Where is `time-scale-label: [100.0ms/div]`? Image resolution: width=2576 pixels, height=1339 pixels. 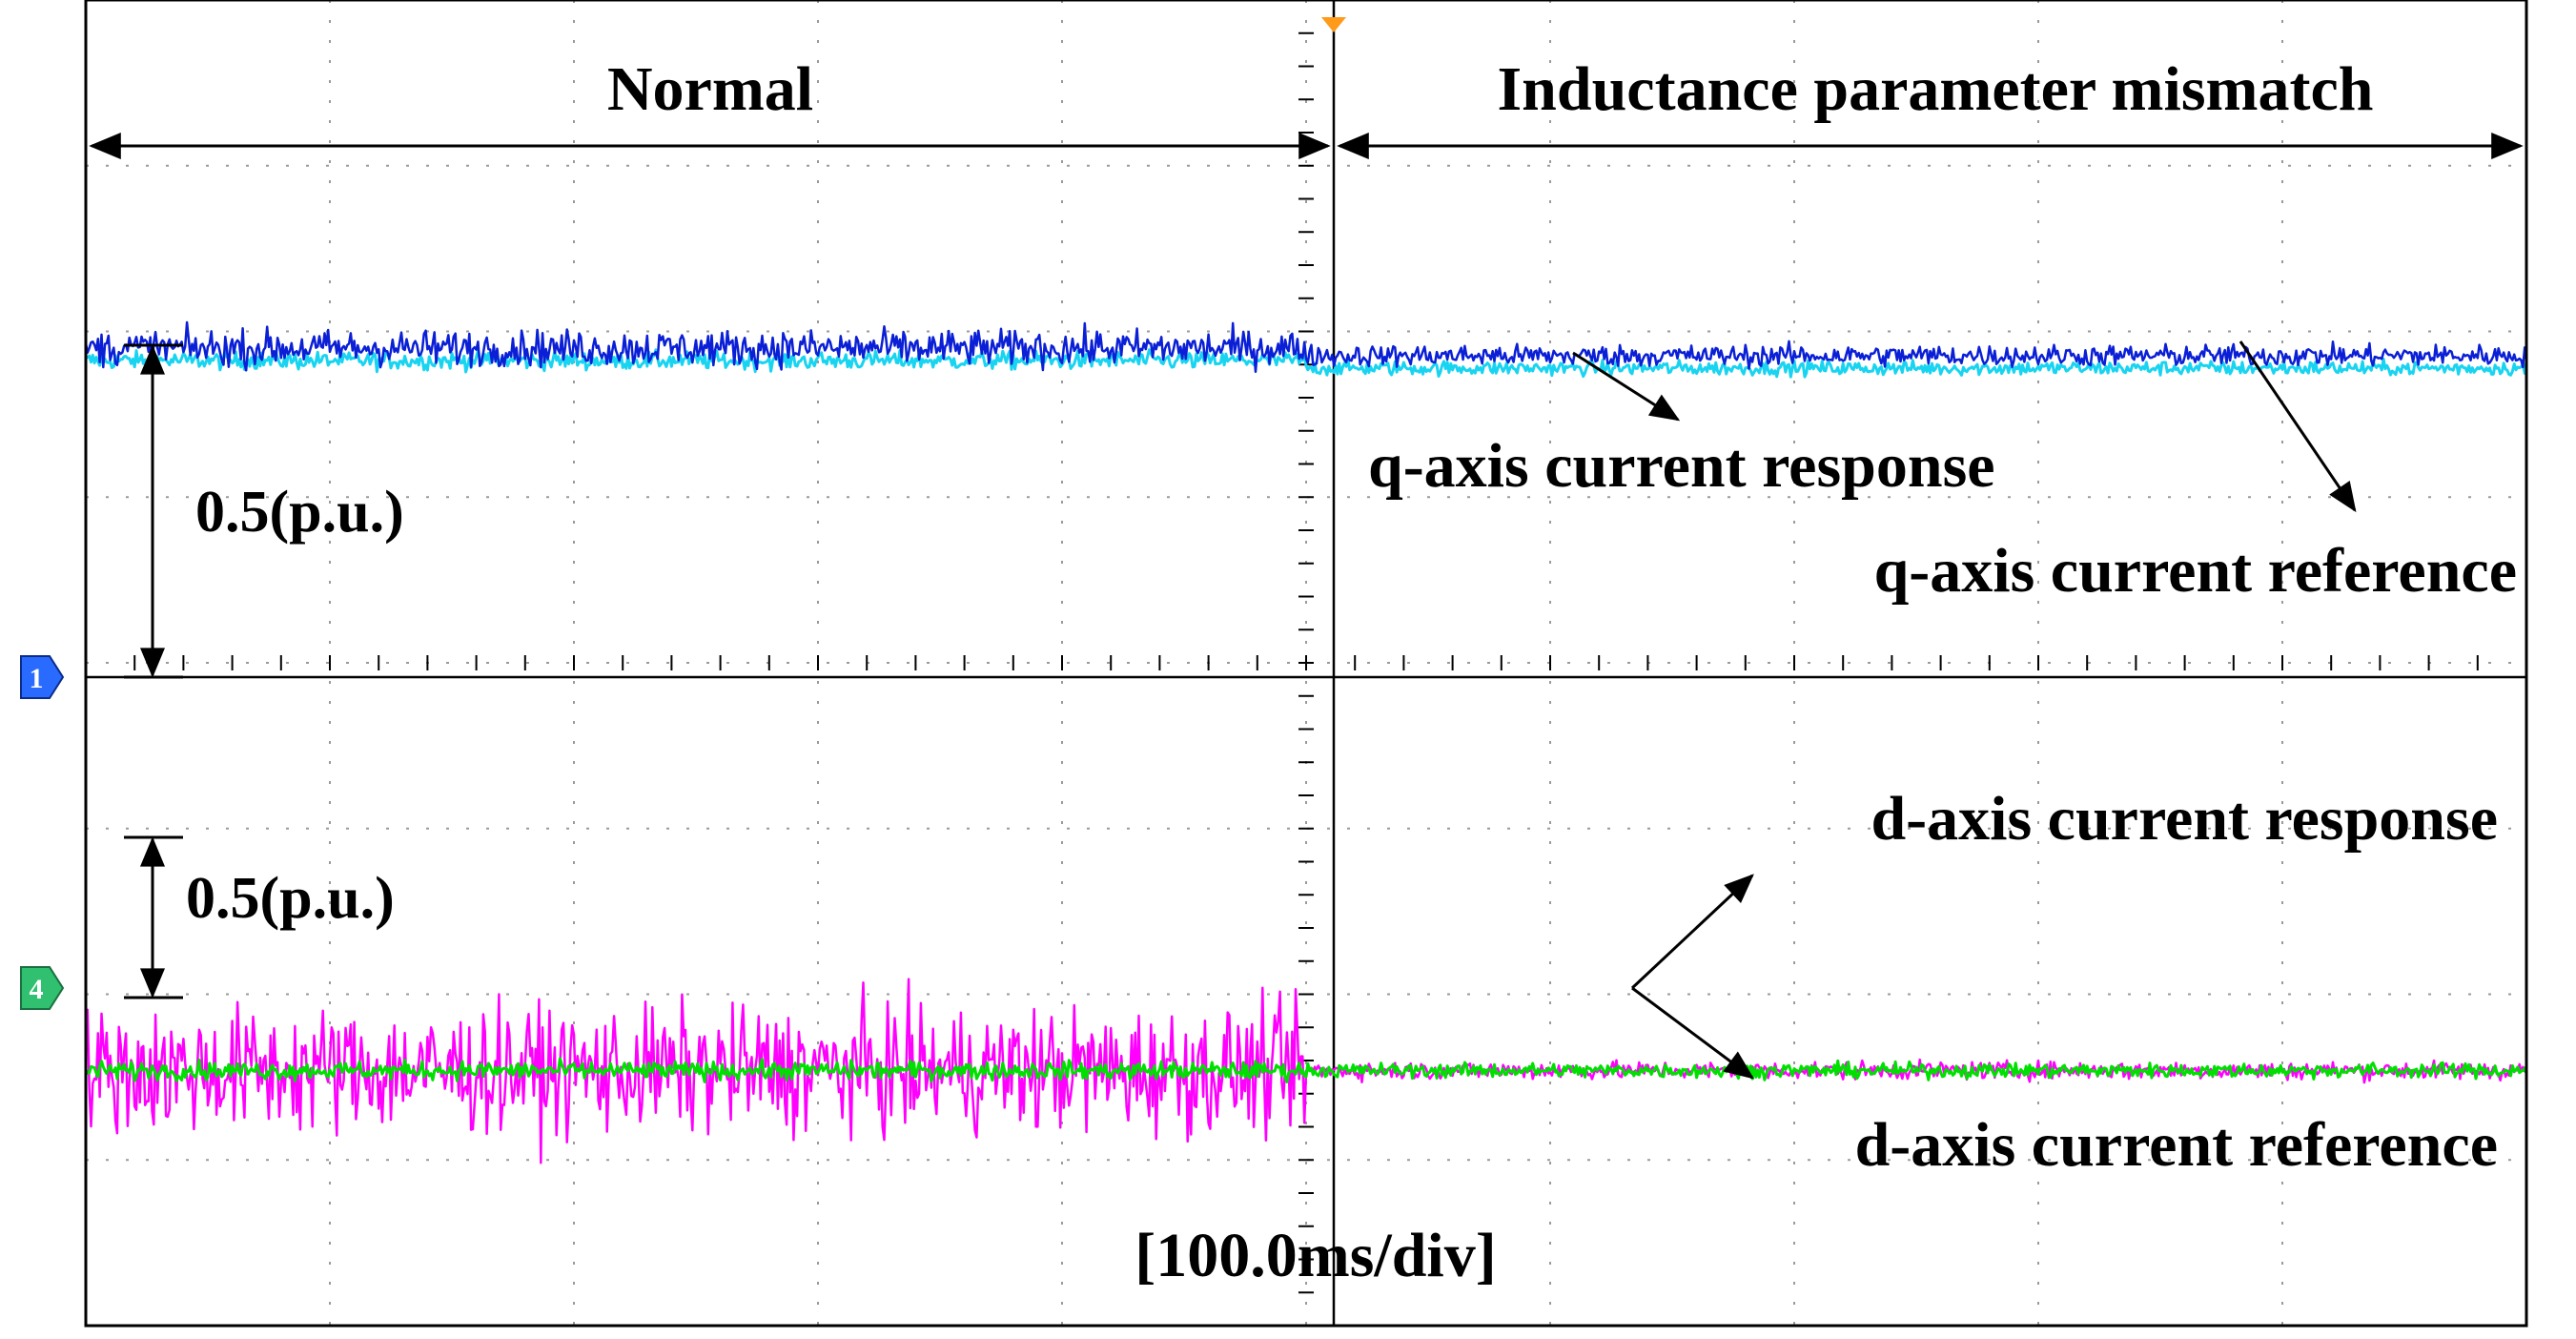
time-scale-label: [100.0ms/div] is located at coordinates (1316, 1255).